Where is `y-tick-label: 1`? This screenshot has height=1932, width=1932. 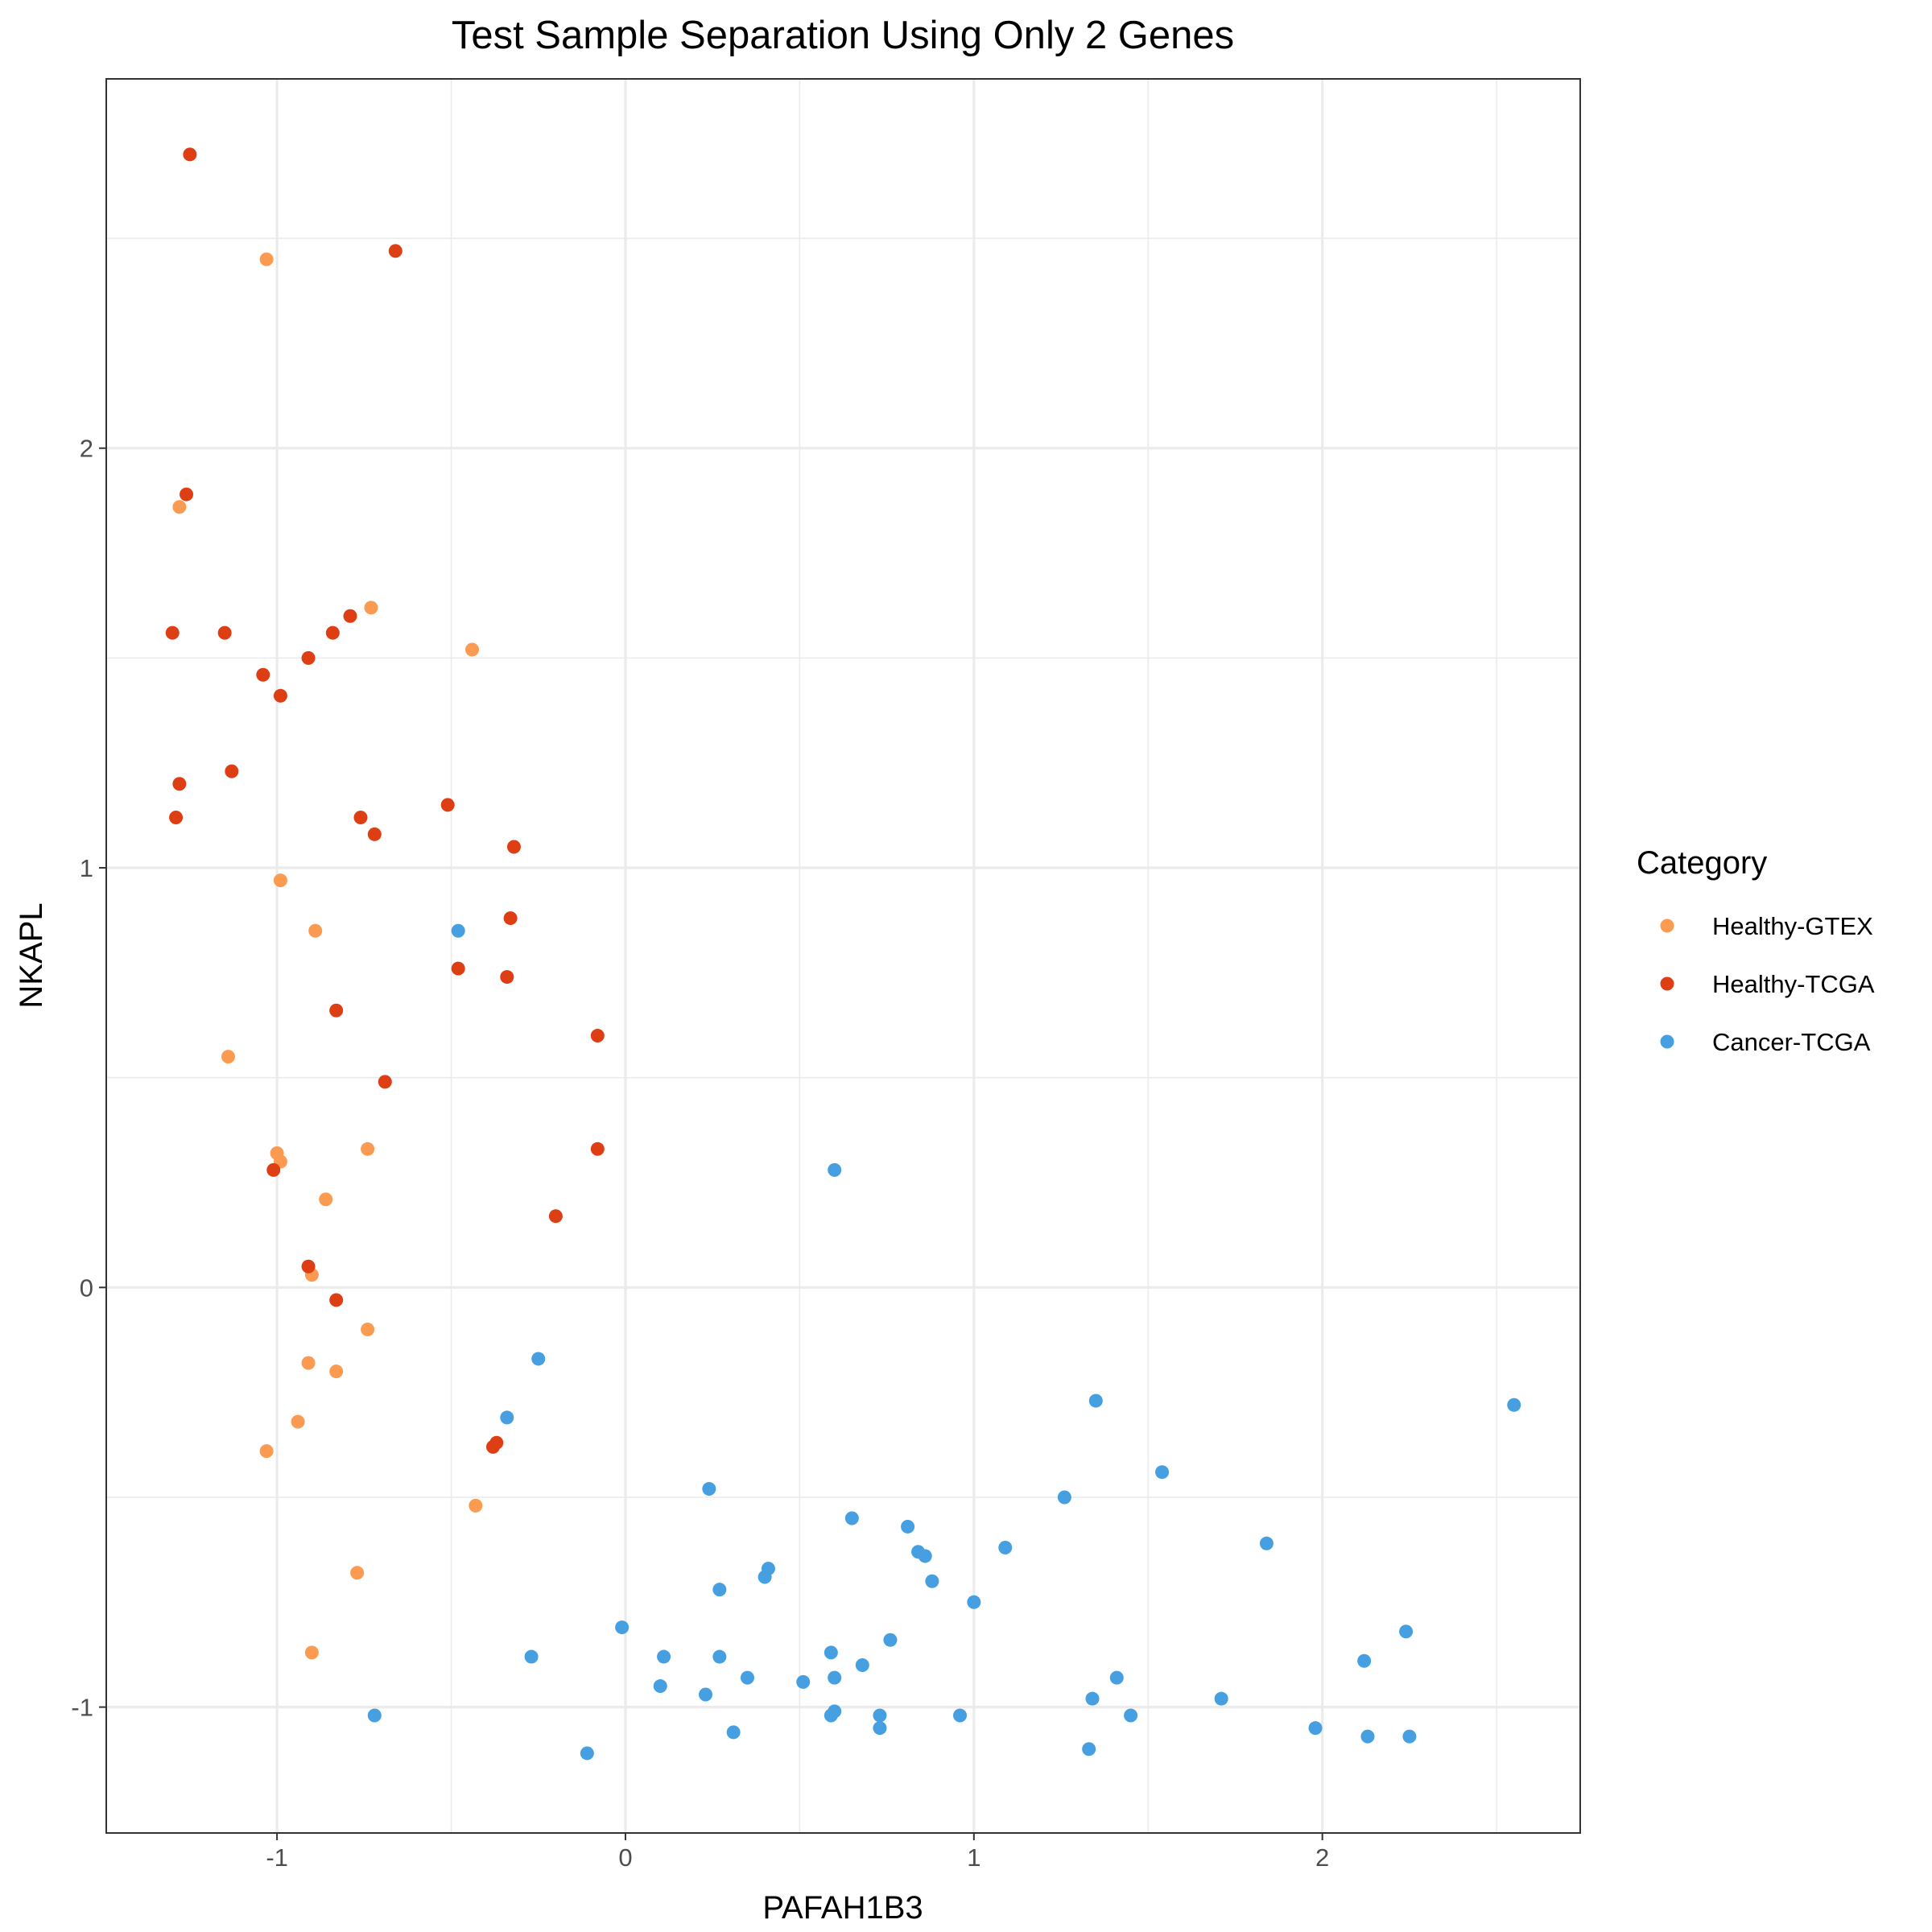
y-tick-label: 1 is located at coordinates (86, 868).